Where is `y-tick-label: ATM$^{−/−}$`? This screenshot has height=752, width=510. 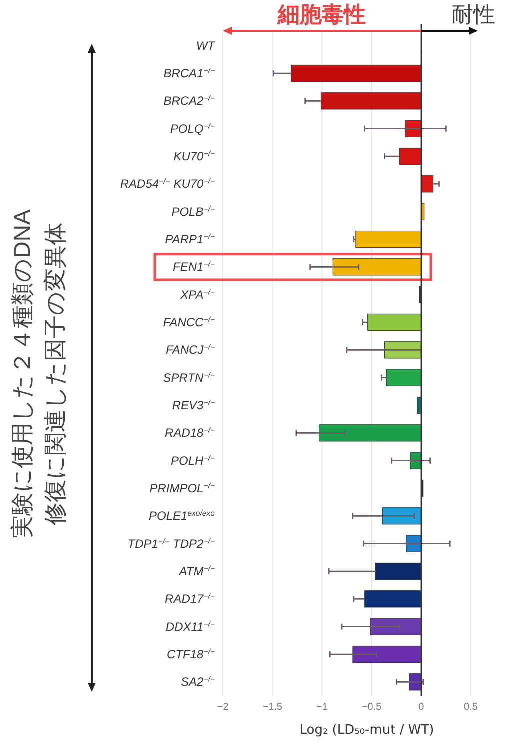
y-tick-label: ATM$^{−/−}$ is located at coordinates (197, 571).